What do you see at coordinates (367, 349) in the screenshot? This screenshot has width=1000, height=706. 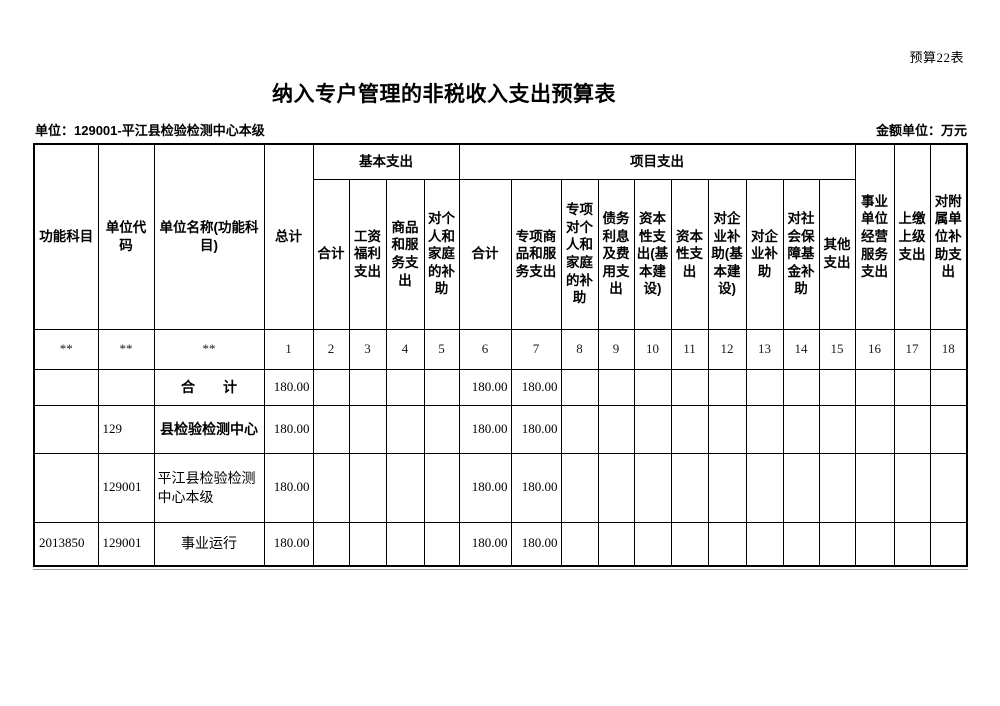 I see `col-number-cell: 3` at bounding box center [367, 349].